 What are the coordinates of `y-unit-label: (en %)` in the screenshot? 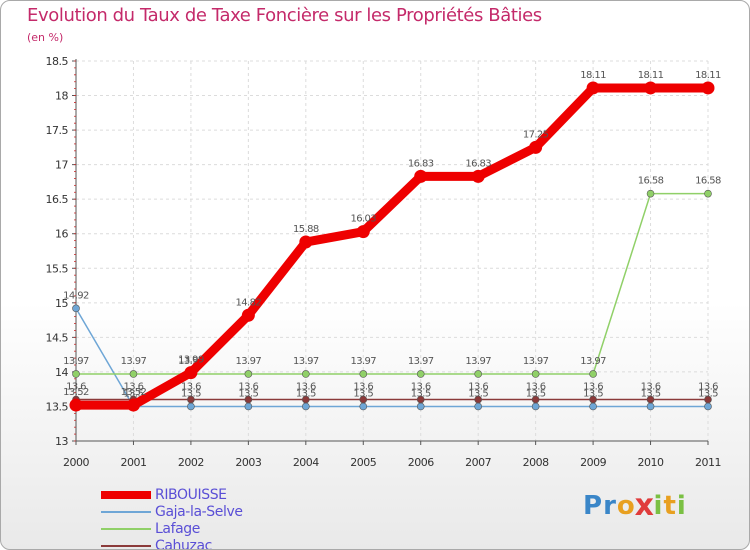 It's located at (45, 37).